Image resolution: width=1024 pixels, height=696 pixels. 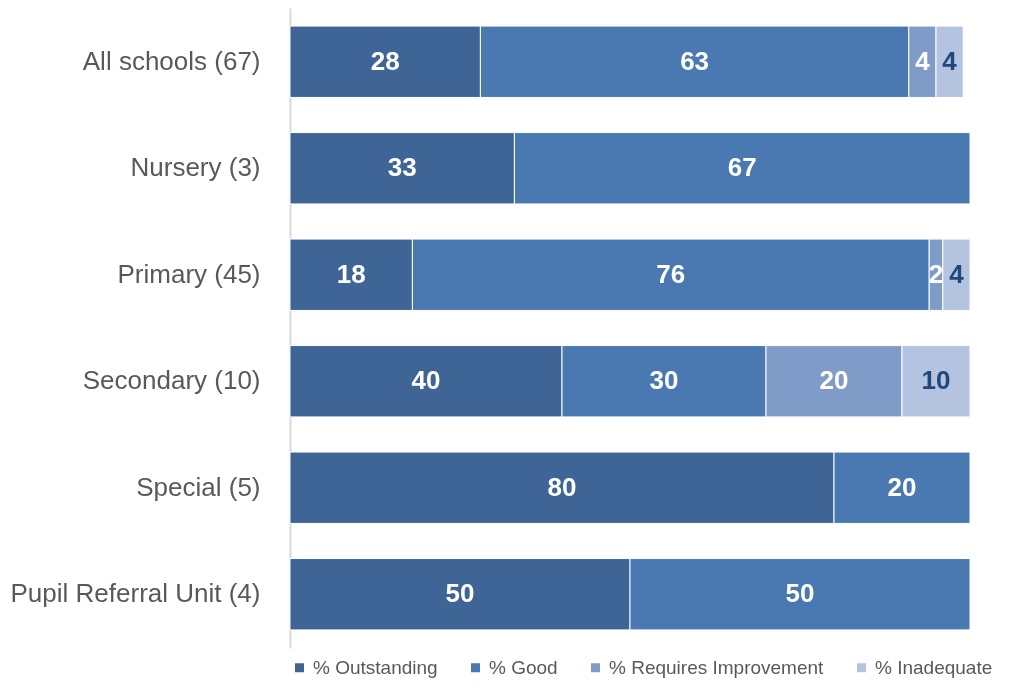 I want to click on data-label: 28, so click(x=385, y=60).